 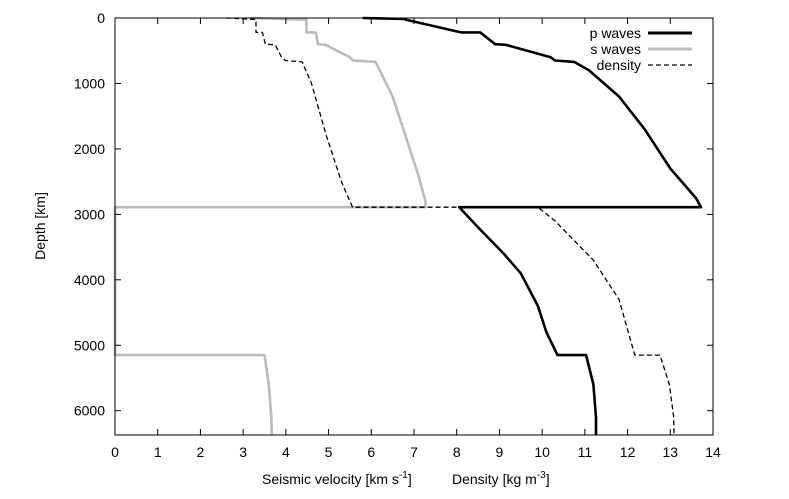 I want to click on x-axis-title-density: Density [kg m-3], so click(x=501, y=478).